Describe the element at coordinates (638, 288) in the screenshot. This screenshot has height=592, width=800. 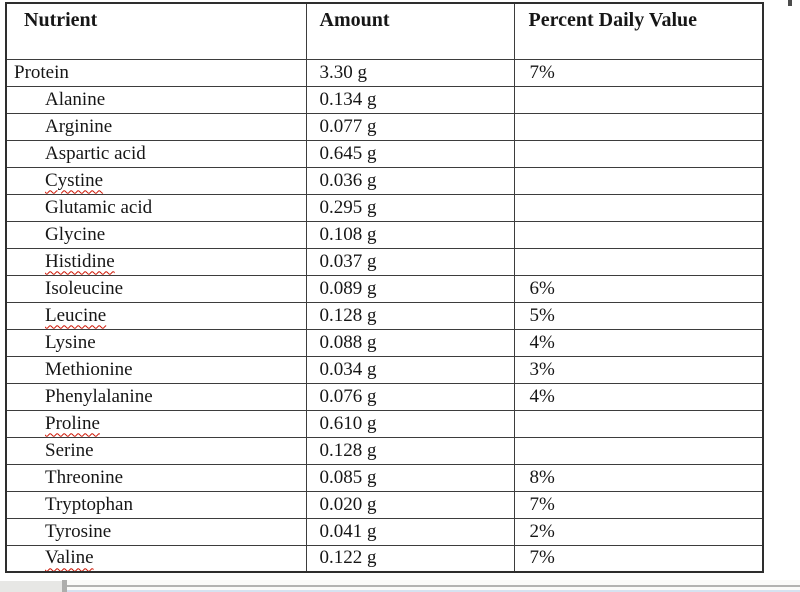
I see `pdv-cell: 6%` at that location.